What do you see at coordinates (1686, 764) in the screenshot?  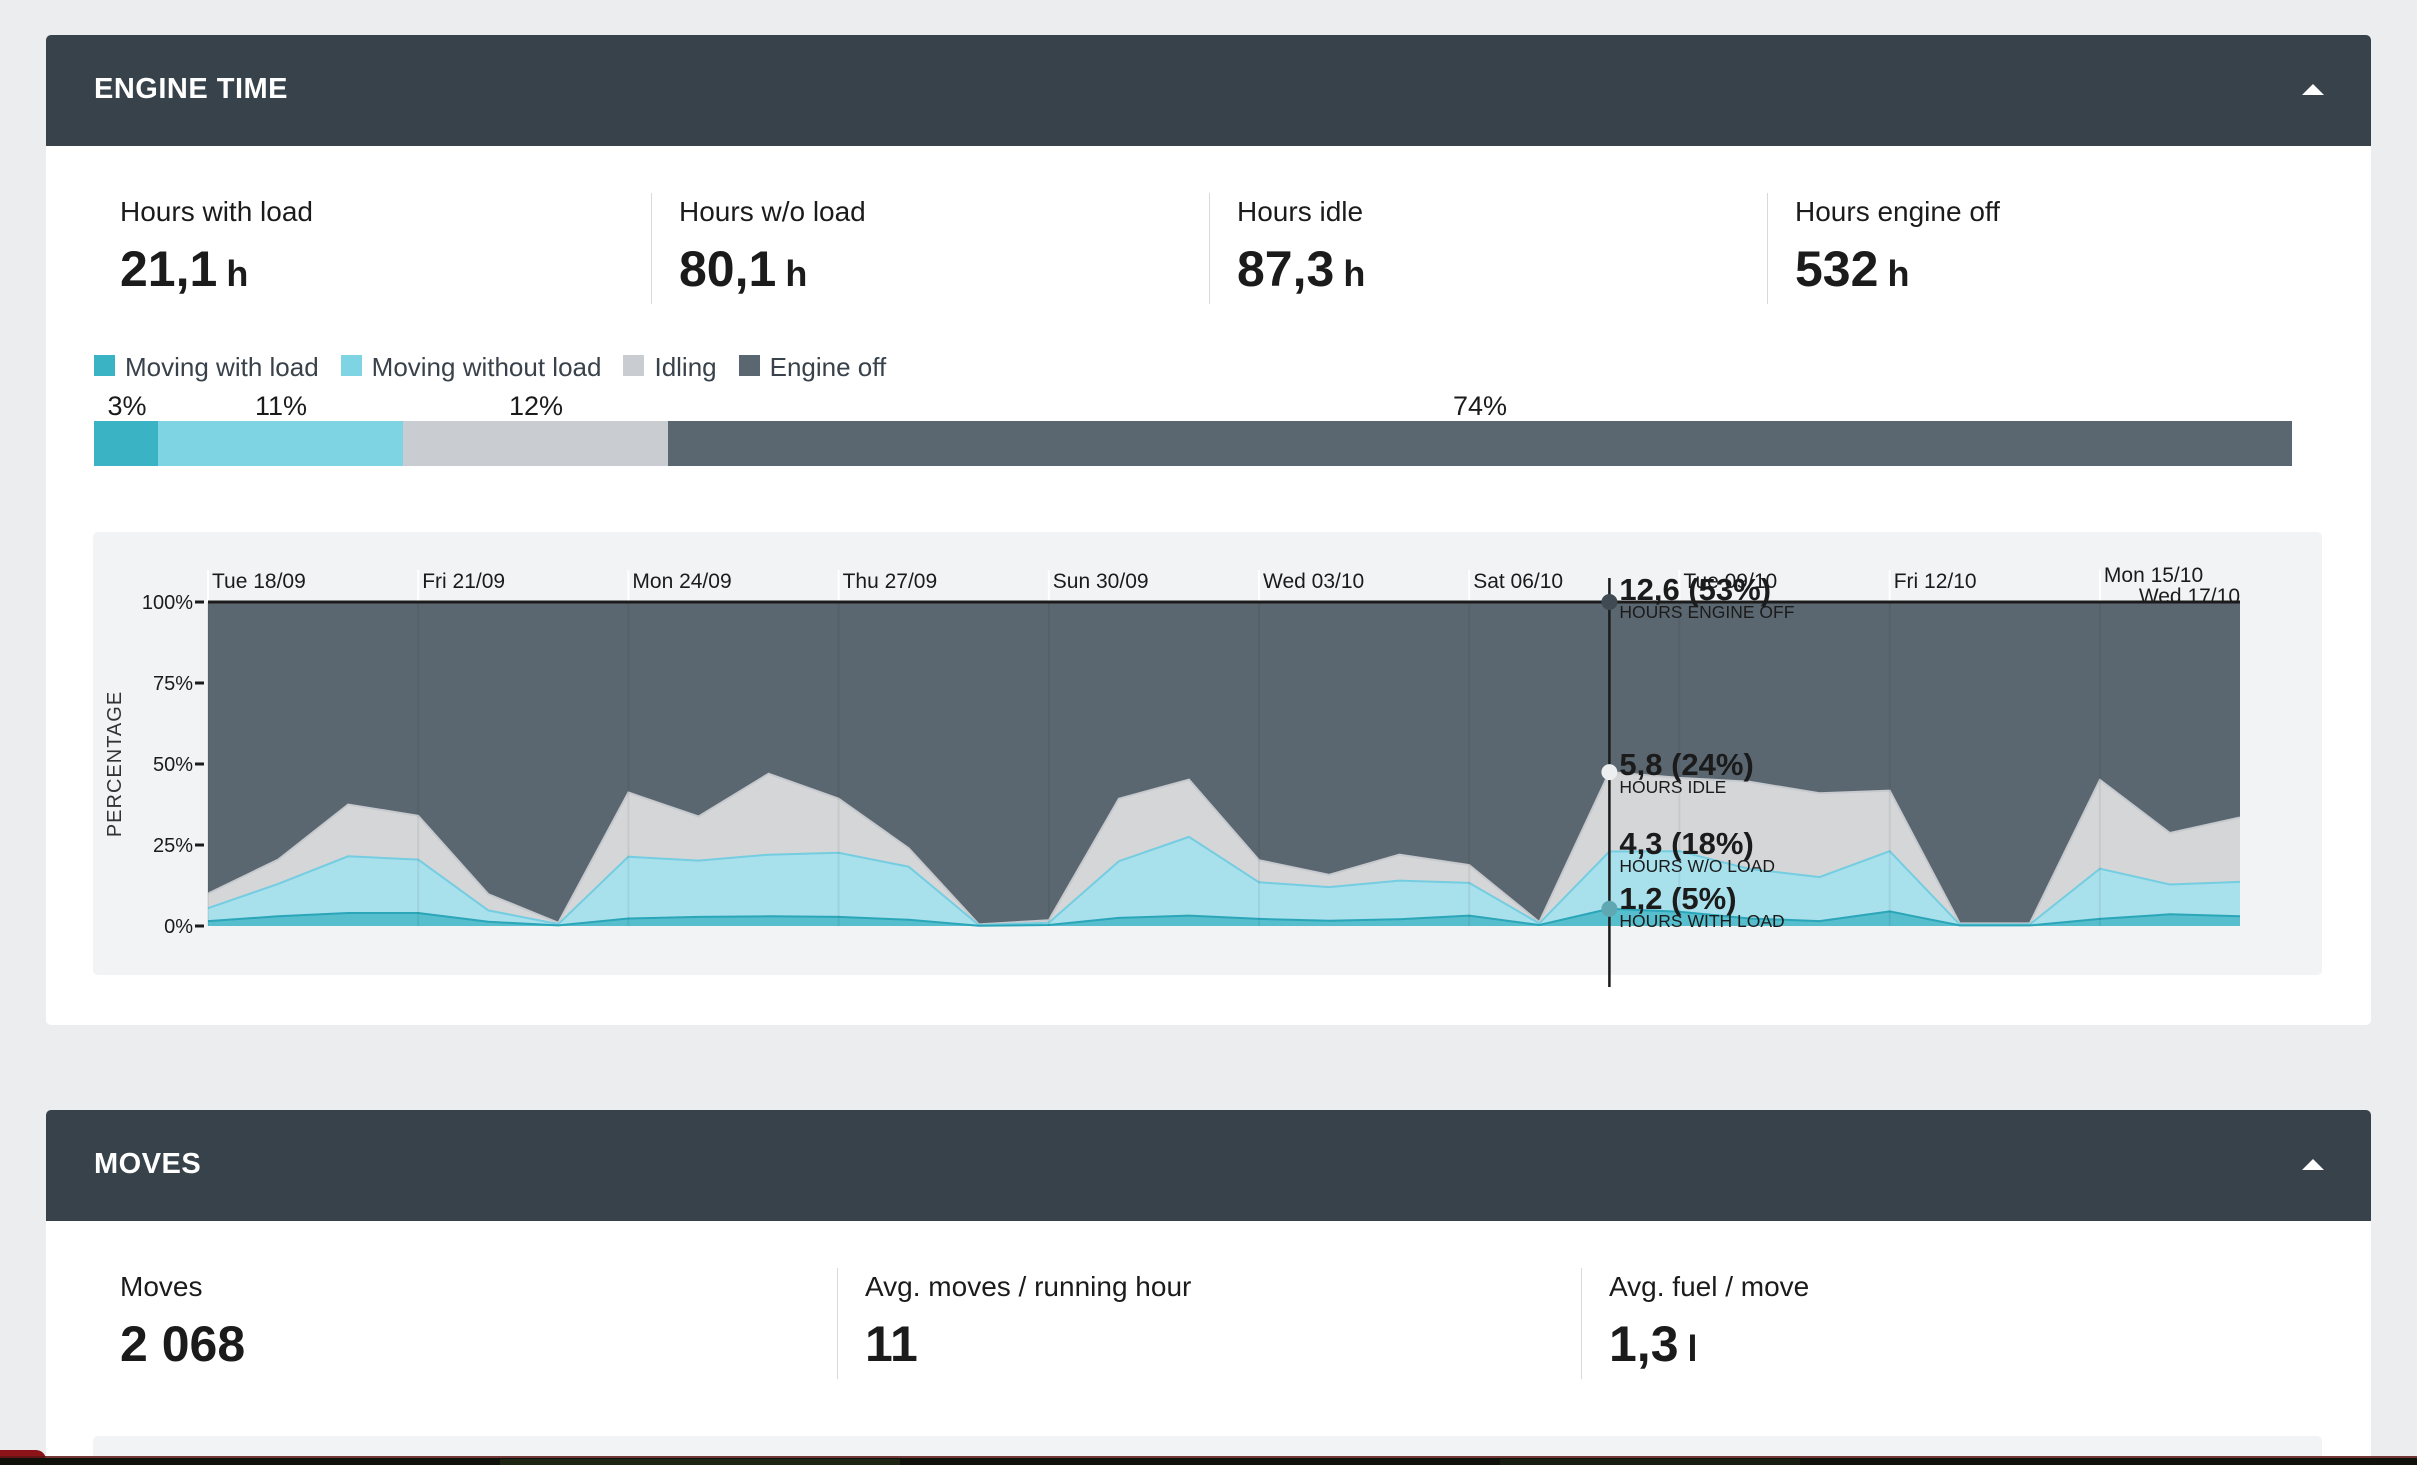 I see `svg-text: 5,8 (24%)` at bounding box center [1686, 764].